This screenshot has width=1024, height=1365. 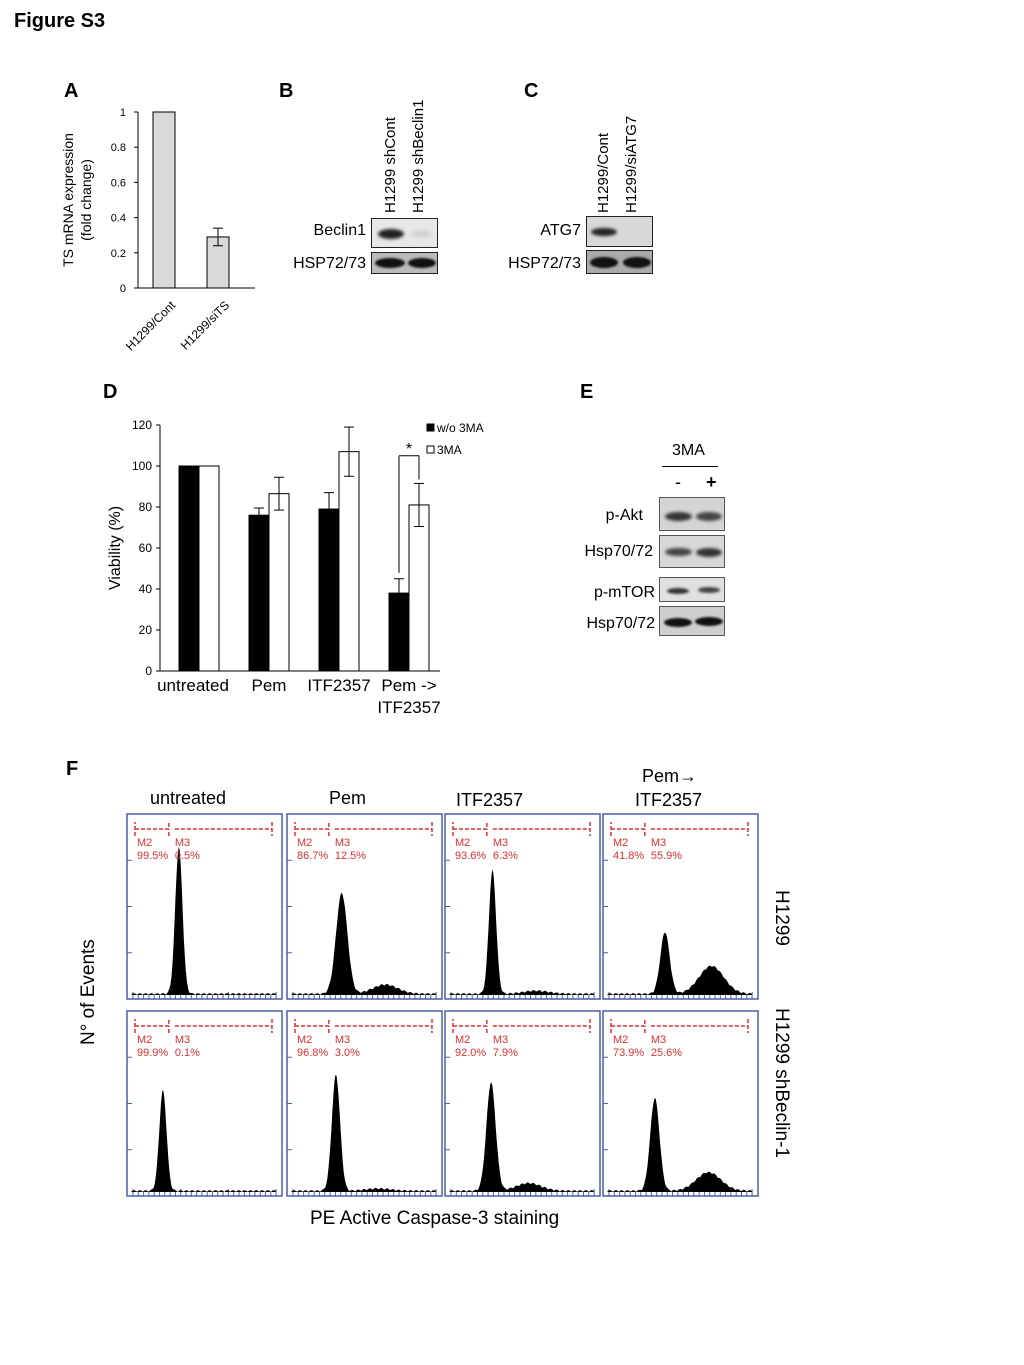 What do you see at coordinates (418, 156) in the screenshot?
I see `panel-b-lane-label-2: H1299 shBeclin1` at bounding box center [418, 156].